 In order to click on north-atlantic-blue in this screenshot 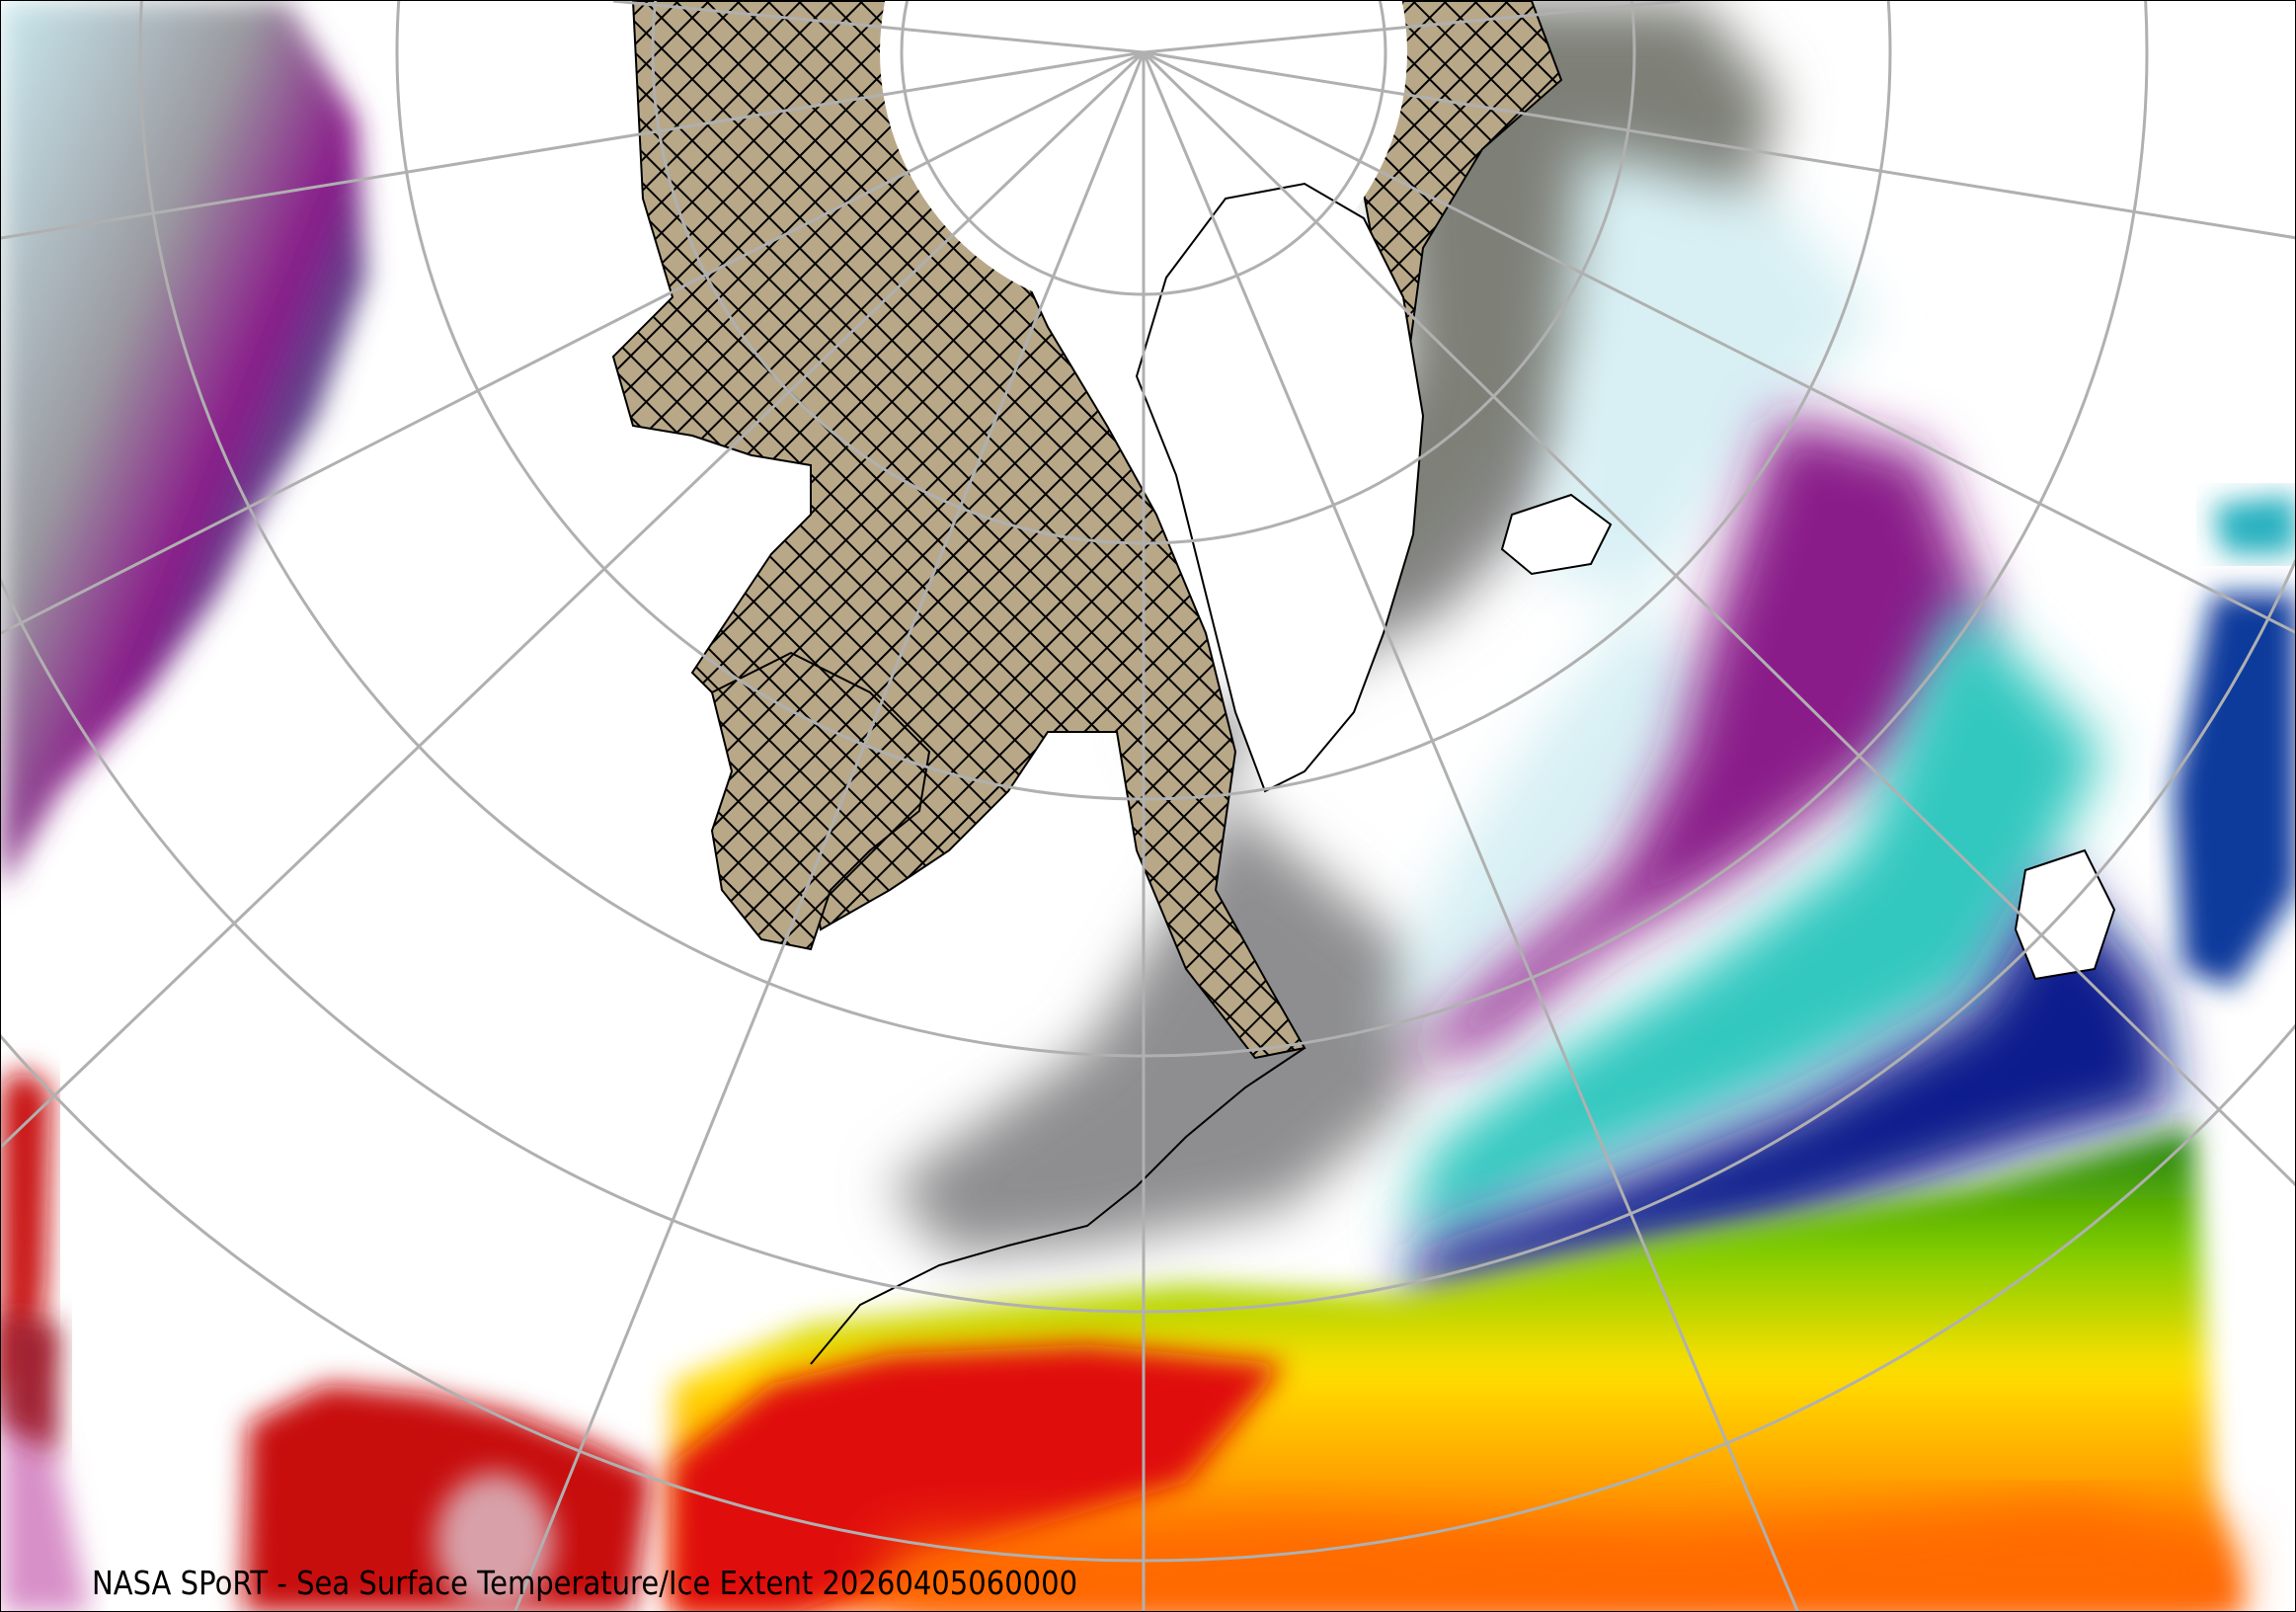, I will do `click(1789, 1087)`.